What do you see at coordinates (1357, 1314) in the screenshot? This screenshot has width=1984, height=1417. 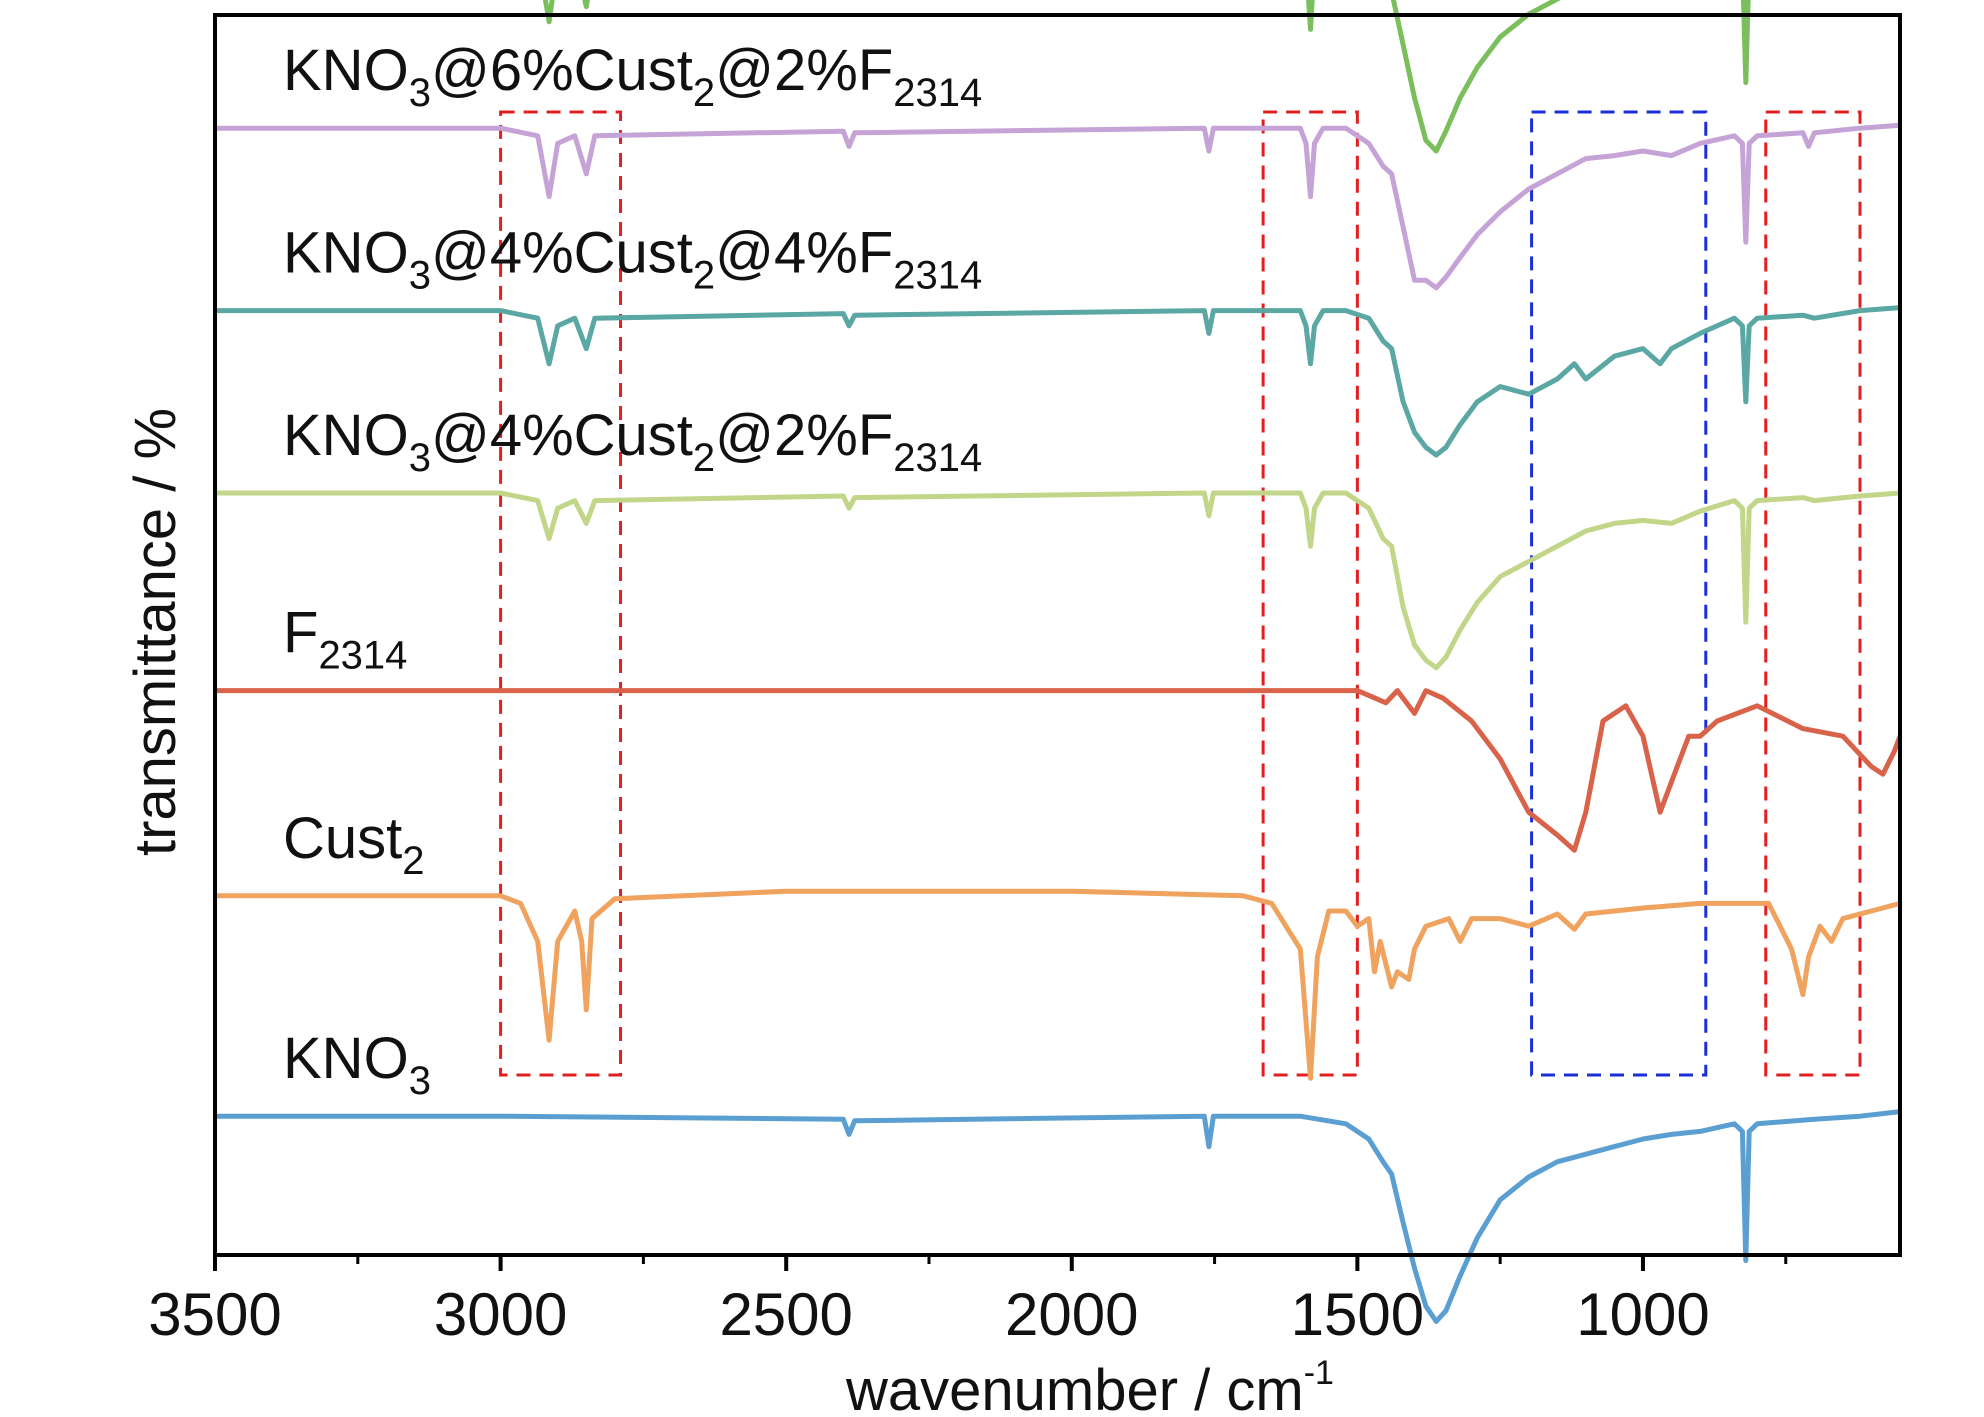 I see `x-tick-label: 1500` at bounding box center [1357, 1314].